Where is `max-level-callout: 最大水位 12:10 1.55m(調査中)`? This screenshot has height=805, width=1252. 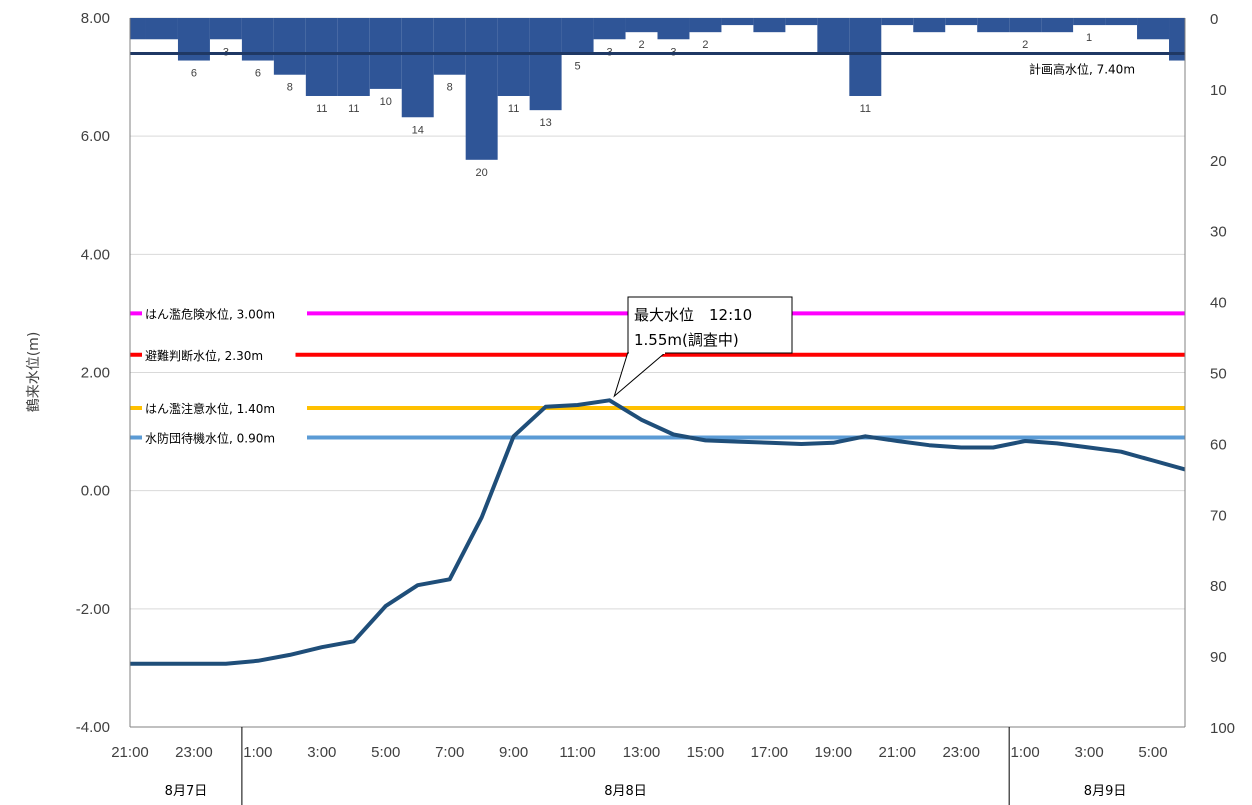 max-level-callout: 最大水位 12:10 1.55m(調査中) is located at coordinates (703, 347).